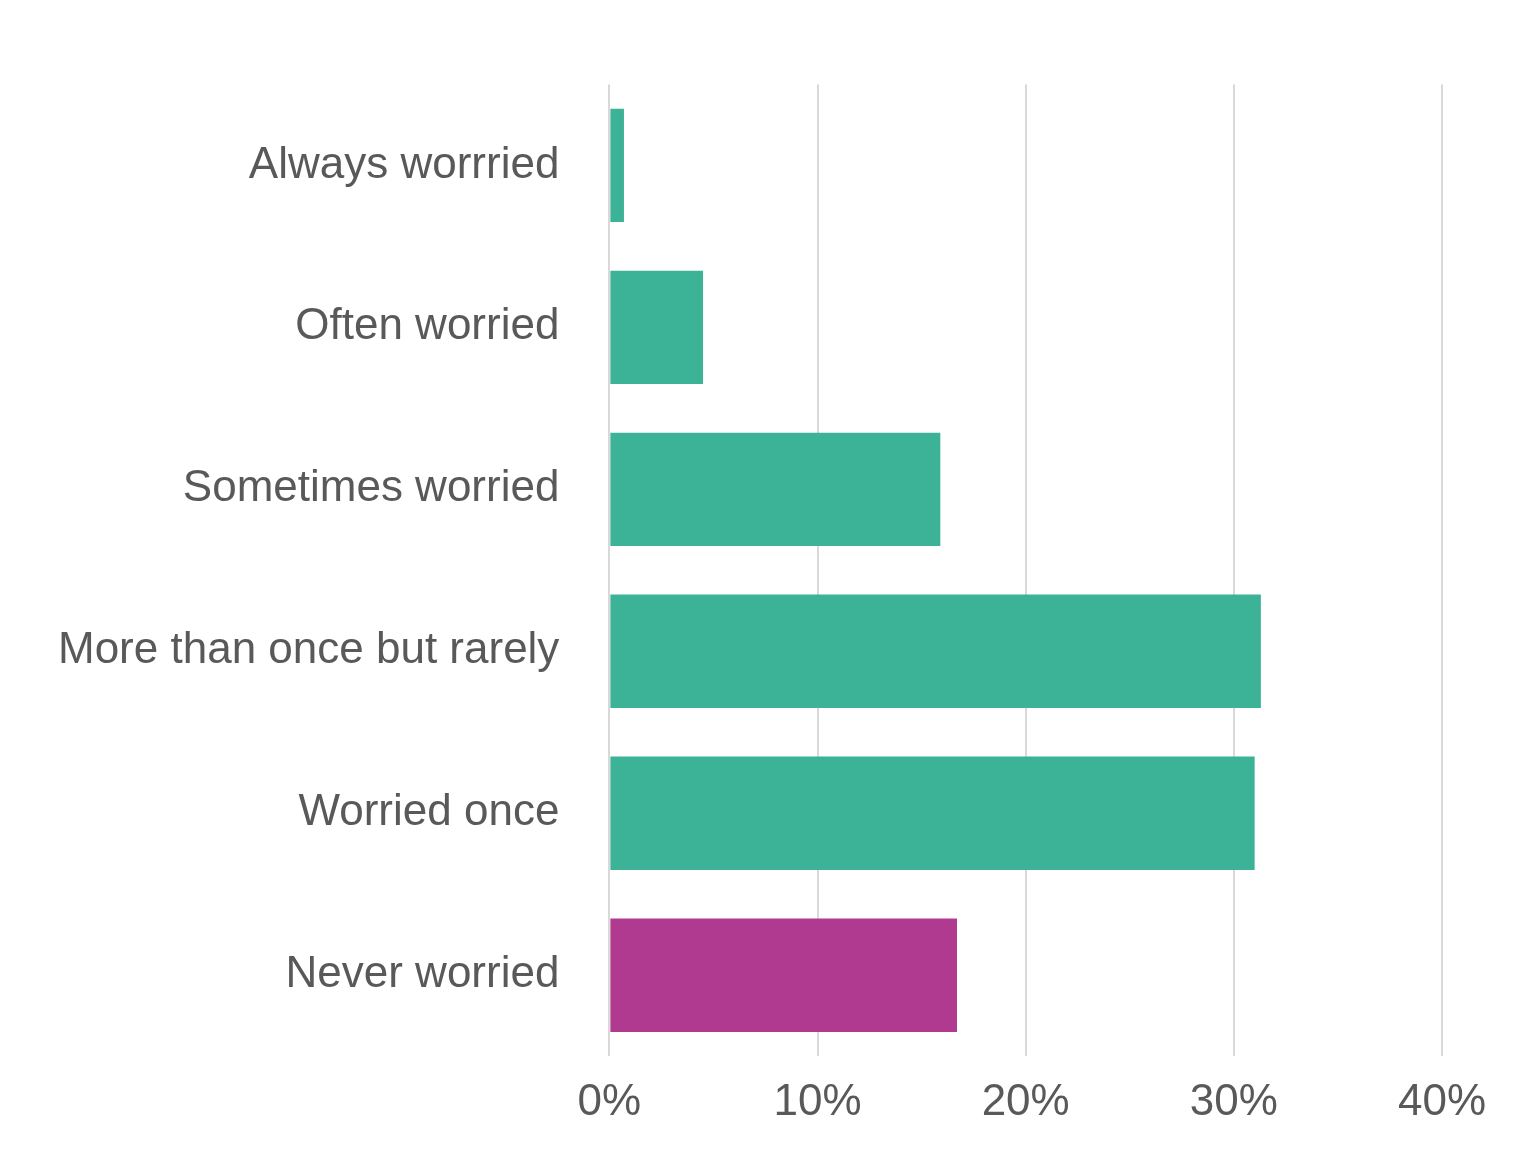 The height and width of the screenshot is (1157, 1514). What do you see at coordinates (371, 486) in the screenshot?
I see `y-tick-label: Sometimes worried` at bounding box center [371, 486].